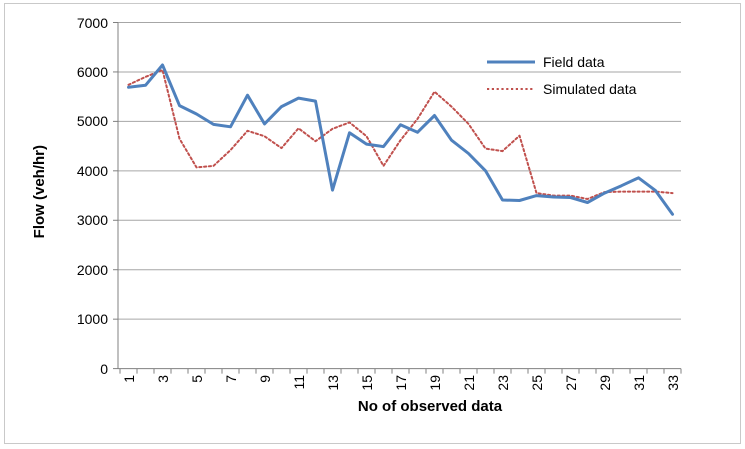 The width and height of the screenshot is (745, 449). Describe the element at coordinates (92, 319) in the screenshot. I see `y-tick-label: 1000` at that location.